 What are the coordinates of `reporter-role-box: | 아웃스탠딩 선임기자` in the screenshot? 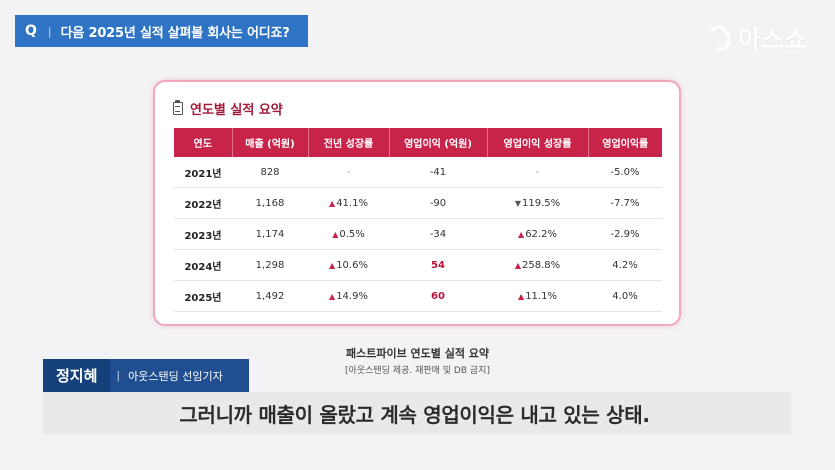 It's located at (179, 375).